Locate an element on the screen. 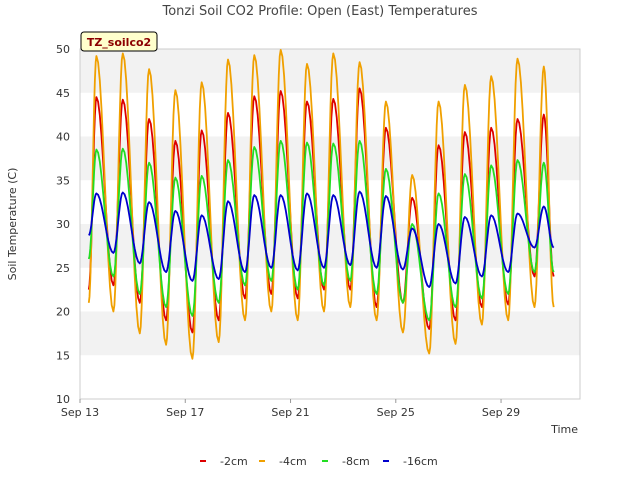 The height and width of the screenshot is (480, 640). y-tick-label: 45 is located at coordinates (63, 93).